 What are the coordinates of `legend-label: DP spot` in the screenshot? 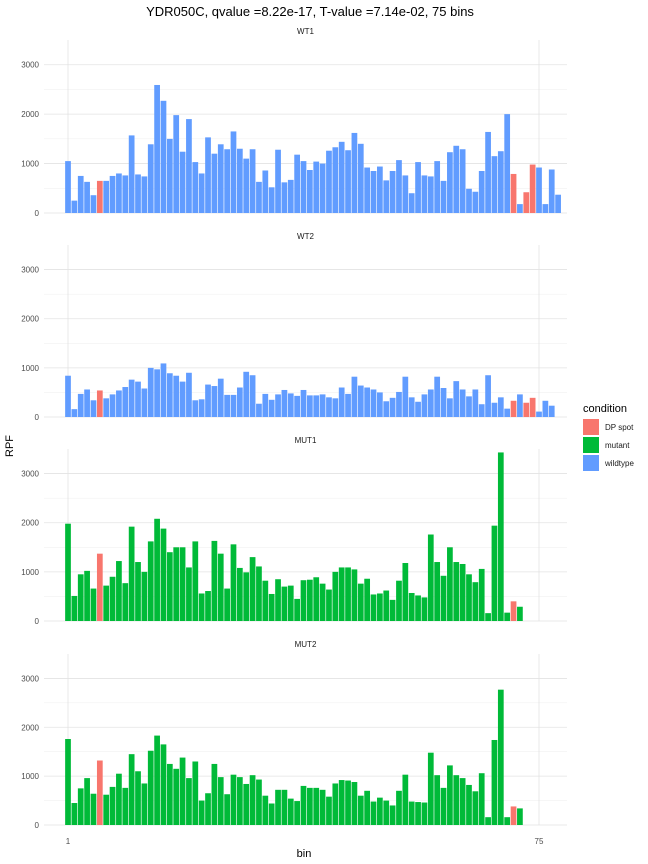 It's located at (619, 427).